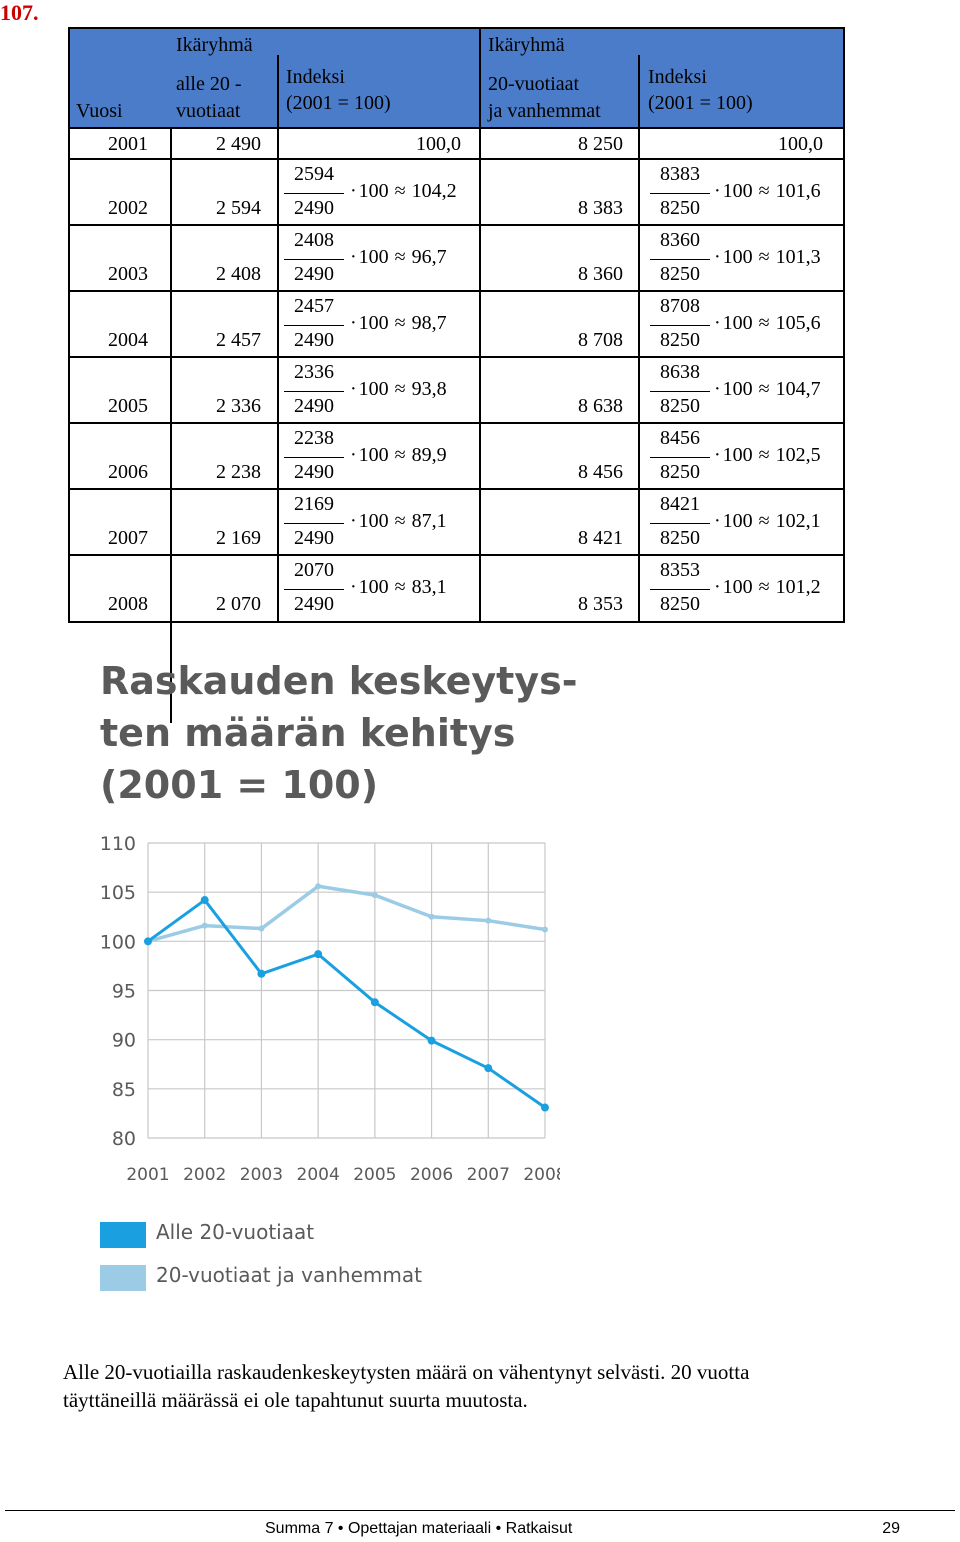 This screenshot has width=960, height=1542. Describe the element at coordinates (680, 438) in the screenshot. I see `fraction-2-numerator: 8456` at that location.